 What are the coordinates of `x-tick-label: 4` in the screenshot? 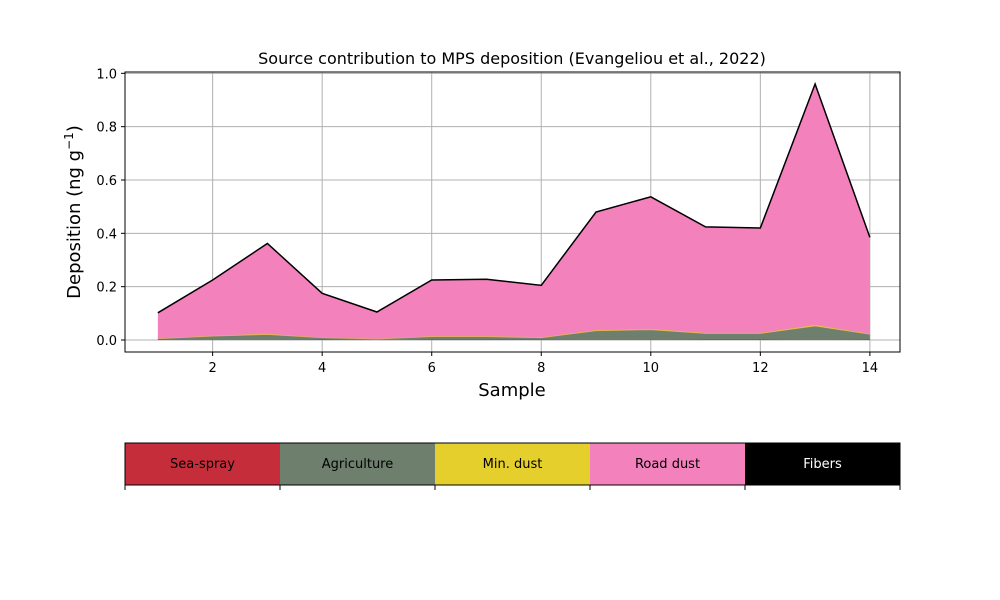 It's located at (322, 368).